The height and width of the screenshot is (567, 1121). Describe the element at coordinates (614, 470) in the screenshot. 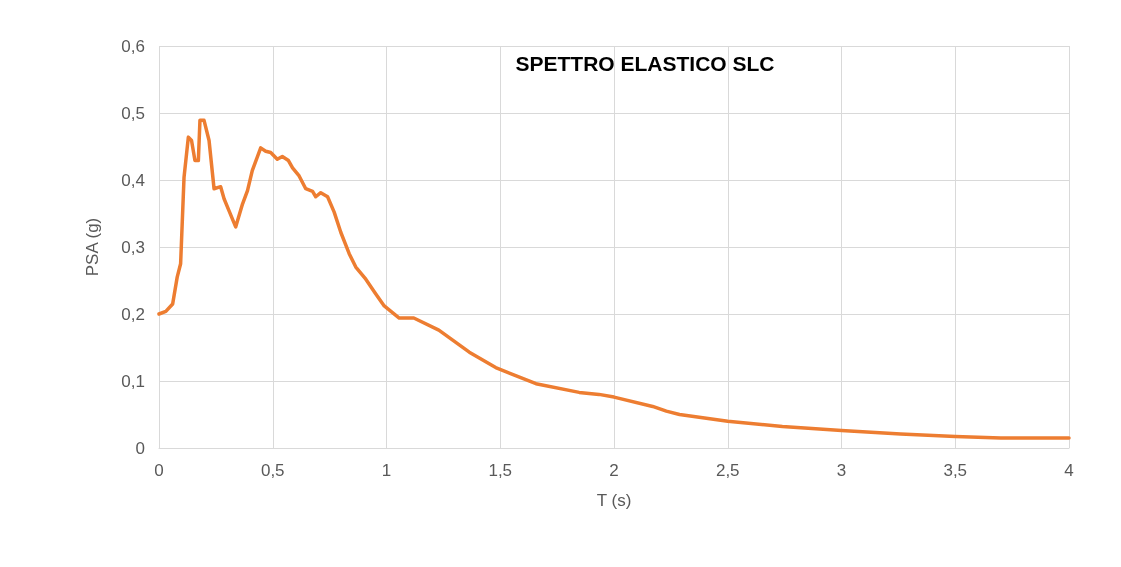

I see `x-tick-label: 2` at that location.